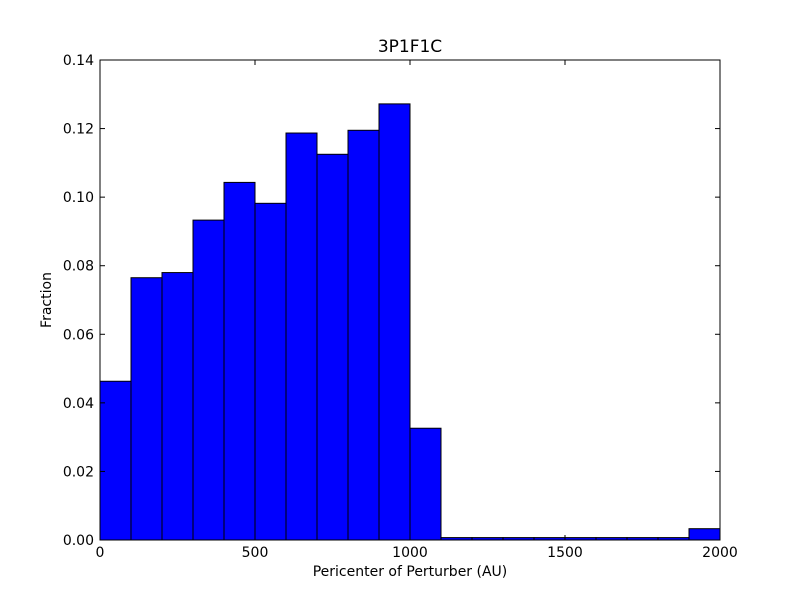  What do you see at coordinates (565, 553) in the screenshot?
I see `x-tick-label: 1500` at bounding box center [565, 553].